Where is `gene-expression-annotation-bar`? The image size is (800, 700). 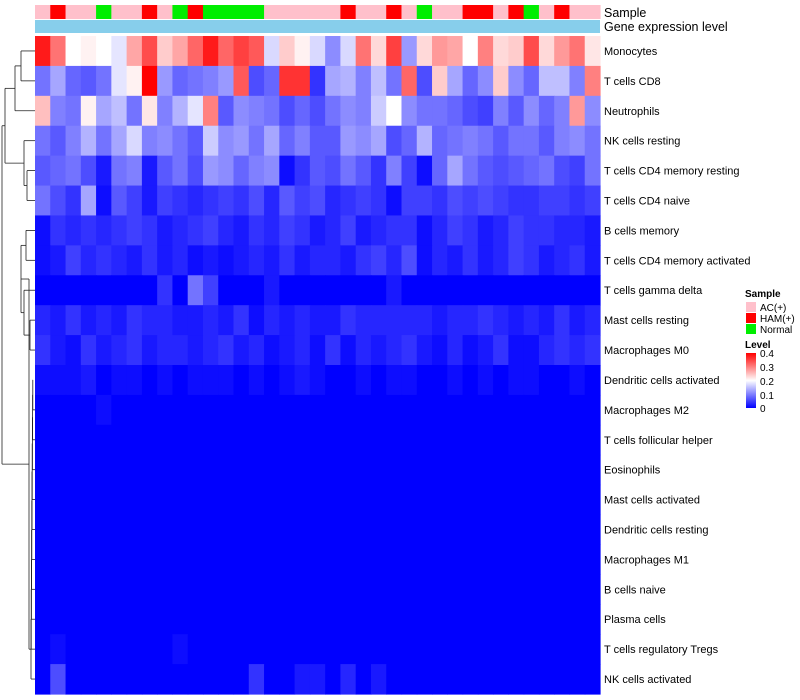
gene-expression-annotation-bar is located at coordinates (317, 26).